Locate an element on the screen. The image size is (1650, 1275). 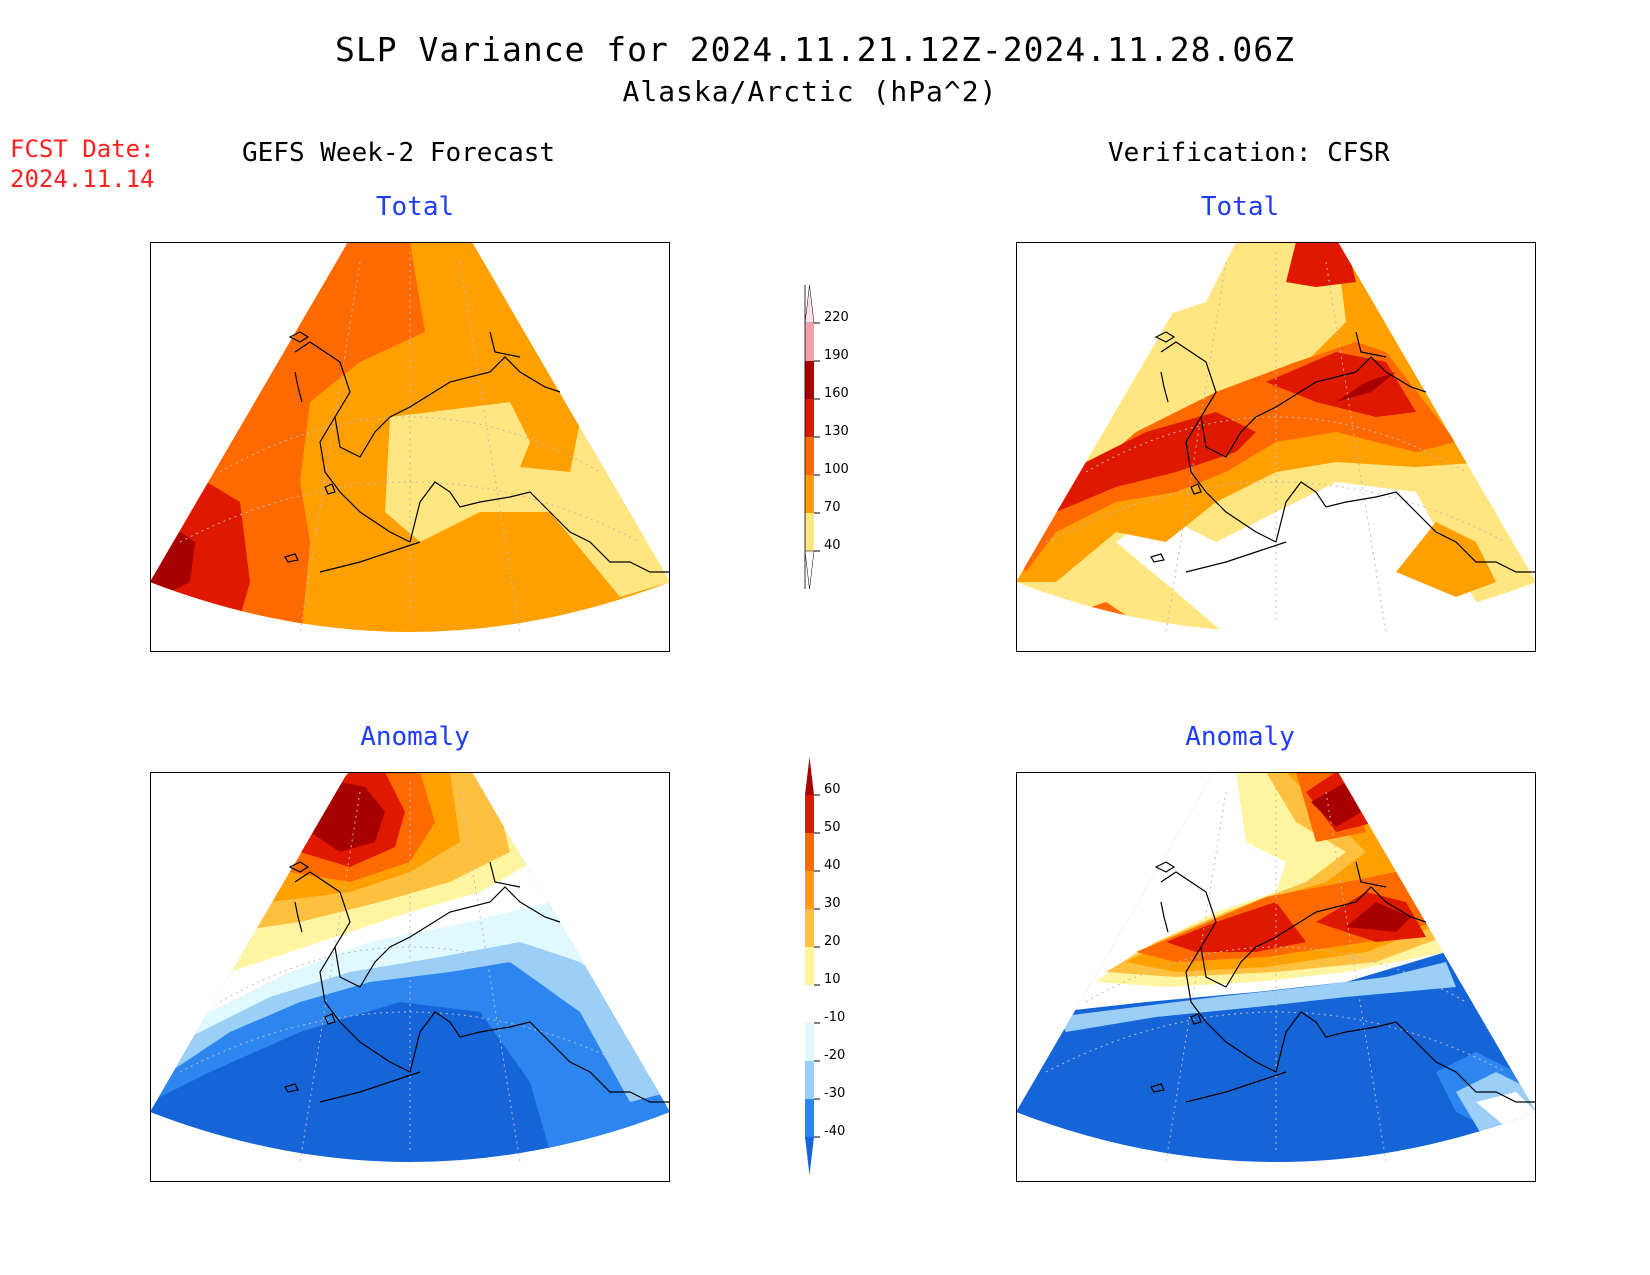
fcst-date-label: FCST Date: is located at coordinates (82, 149).